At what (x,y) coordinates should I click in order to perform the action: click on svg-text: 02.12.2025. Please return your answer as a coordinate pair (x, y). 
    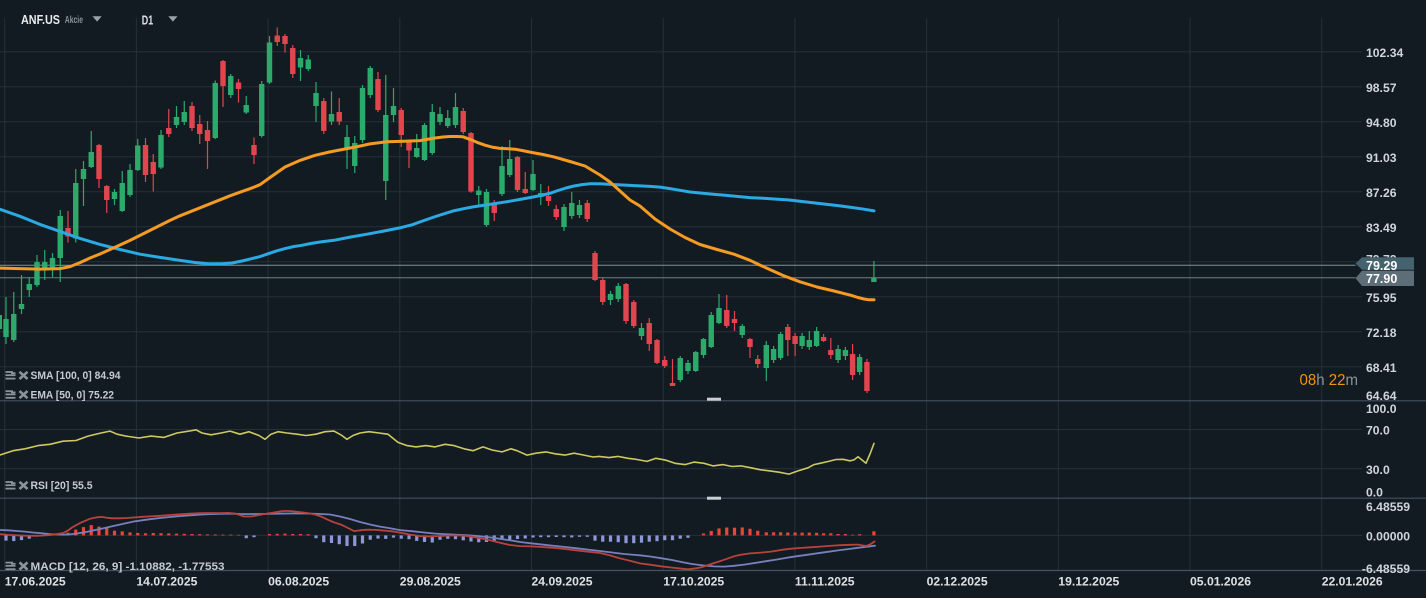
    Looking at the image, I should click on (957, 582).